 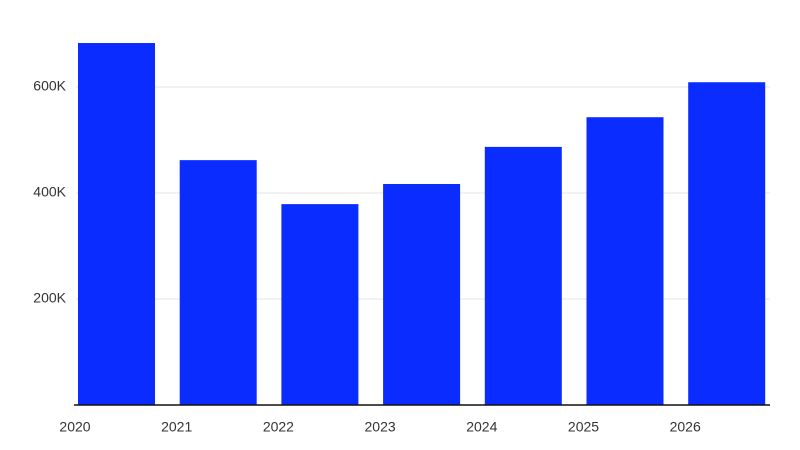 What do you see at coordinates (74, 427) in the screenshot?
I see `x-tick-label: 2020` at bounding box center [74, 427].